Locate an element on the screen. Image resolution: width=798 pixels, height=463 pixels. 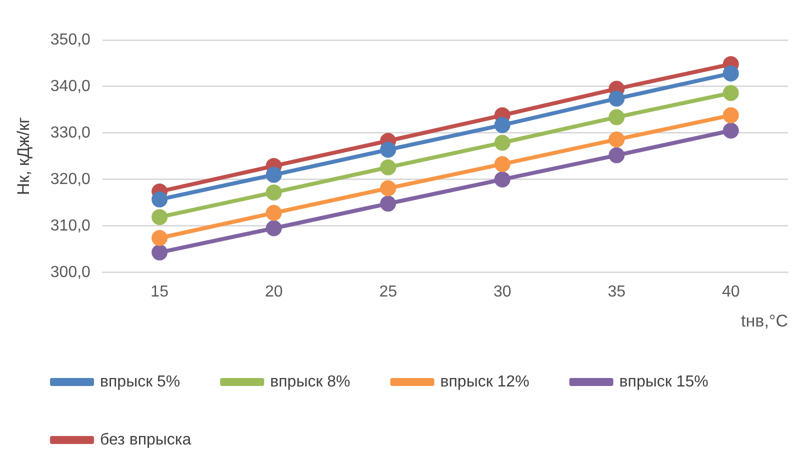
y-tick-label: 330,0 is located at coordinates (70, 133).